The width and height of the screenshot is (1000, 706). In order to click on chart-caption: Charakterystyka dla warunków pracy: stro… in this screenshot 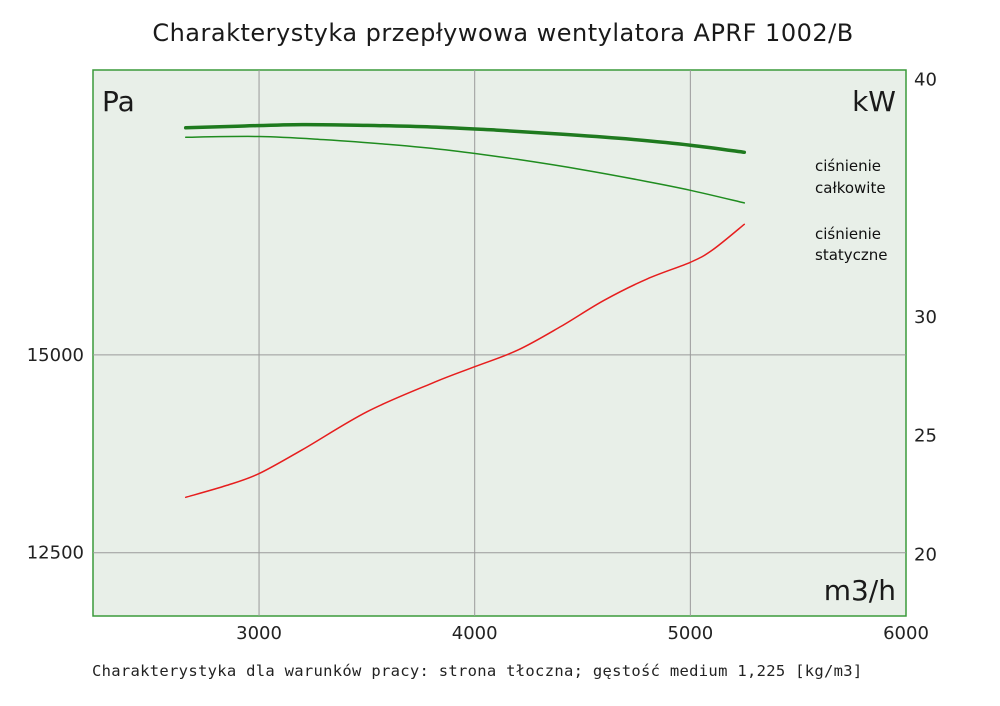, I will do `click(477, 671)`.